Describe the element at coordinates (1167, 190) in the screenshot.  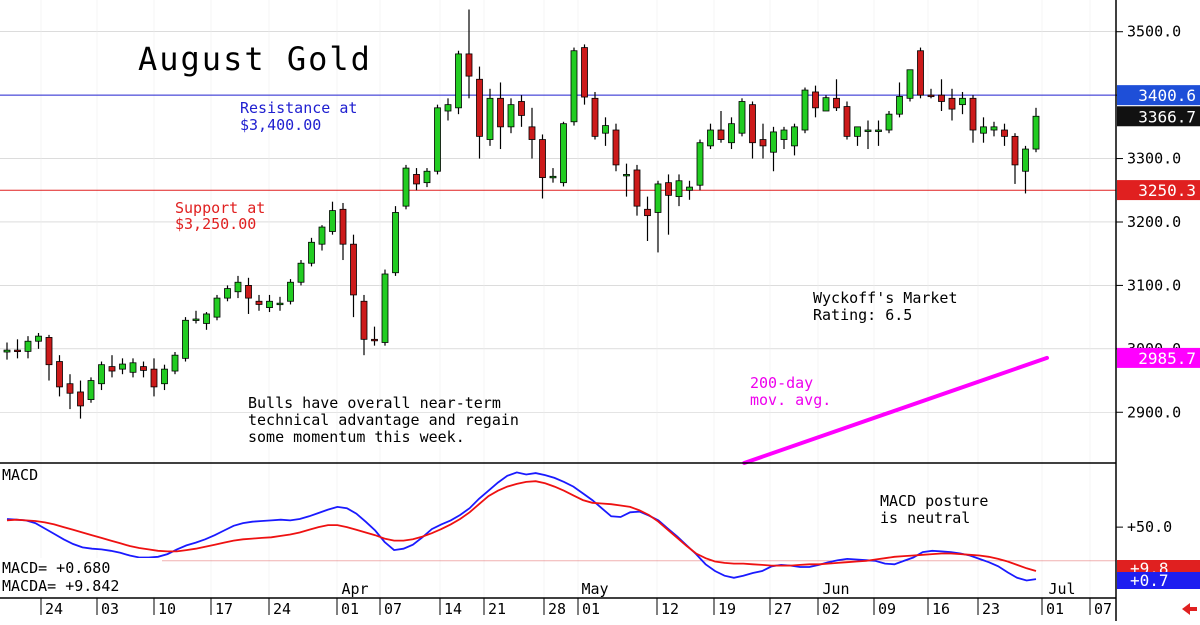
I see `price-tag-label: 3250.3` at that location.